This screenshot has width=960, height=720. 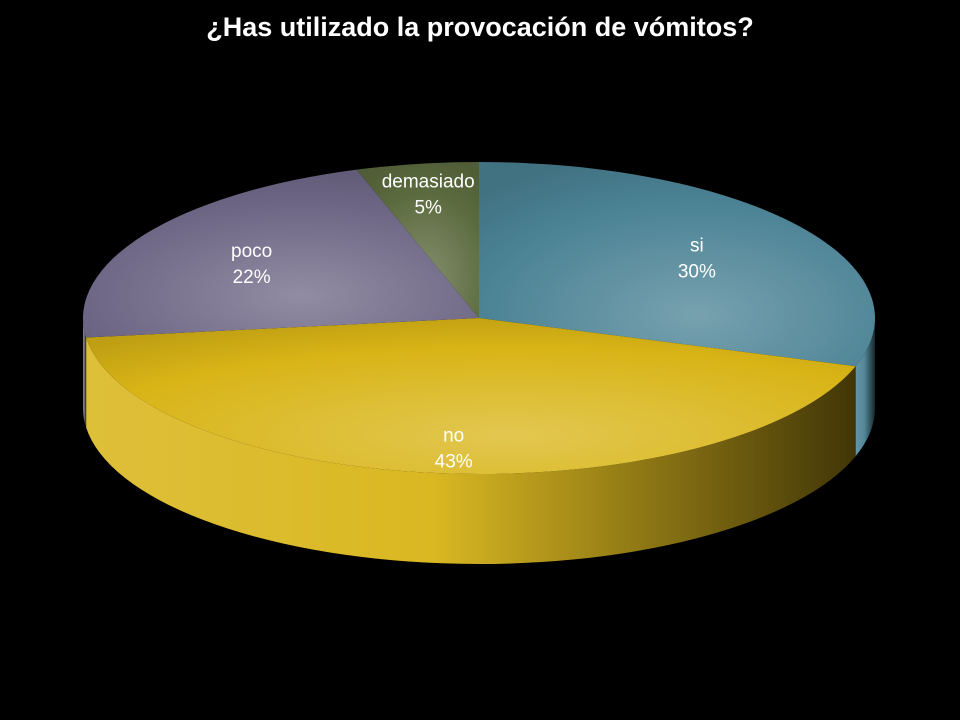 I want to click on slice-value-demasiado: 5%, so click(x=428, y=208).